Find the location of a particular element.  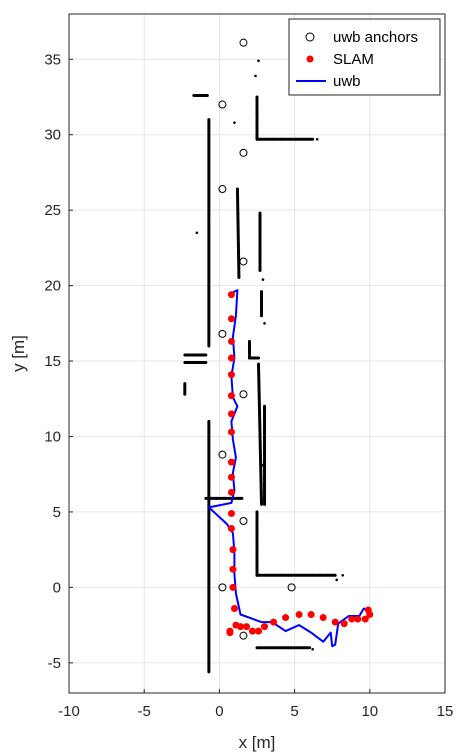

y-tick-label: 30 is located at coordinates (52, 135).